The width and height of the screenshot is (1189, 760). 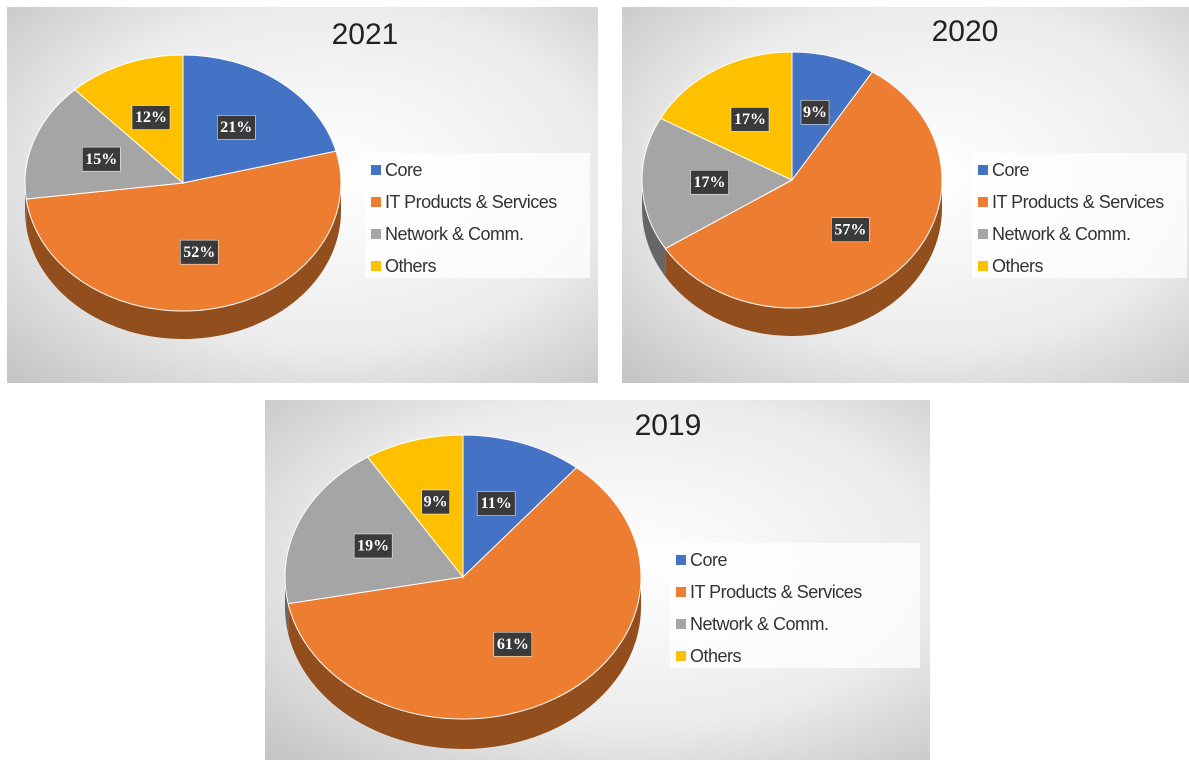 What do you see at coordinates (668, 425) in the screenshot?
I see `chart-title: 2019` at bounding box center [668, 425].